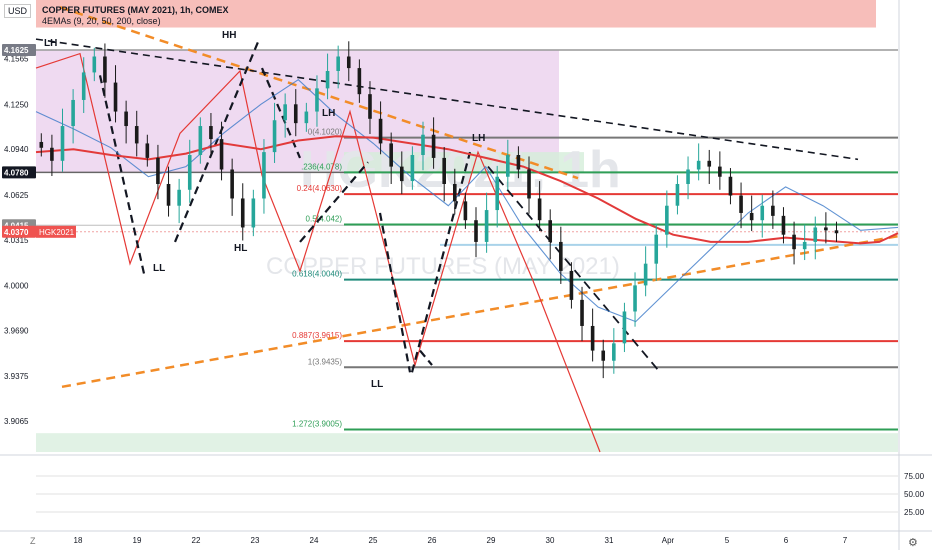  I want to click on y-tick-label: 3.9065, so click(16, 421).